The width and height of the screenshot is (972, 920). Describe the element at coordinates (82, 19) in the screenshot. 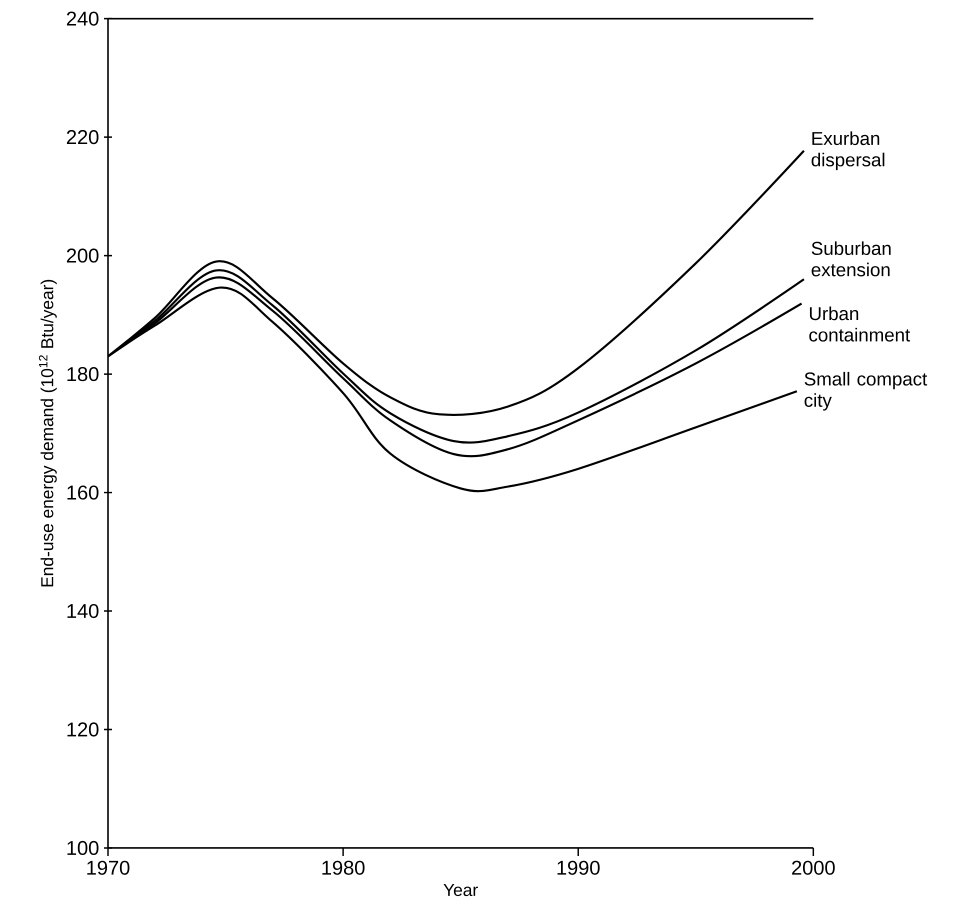

I see `y-tick-label: 240` at that location.